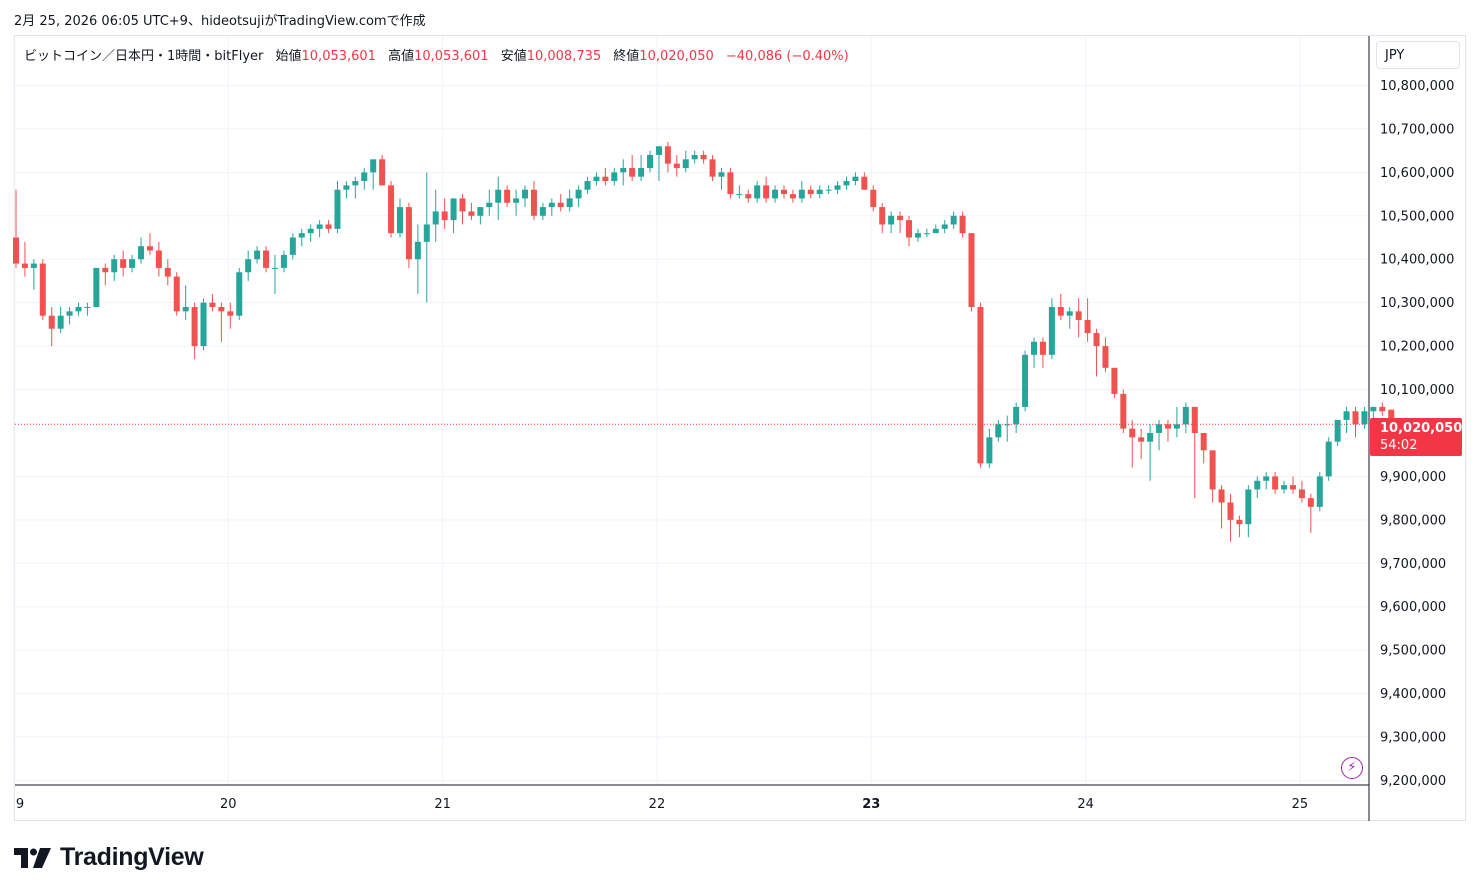 This screenshot has width=1479, height=896. What do you see at coordinates (132, 857) in the screenshot?
I see `logo-text: TradingView` at bounding box center [132, 857].